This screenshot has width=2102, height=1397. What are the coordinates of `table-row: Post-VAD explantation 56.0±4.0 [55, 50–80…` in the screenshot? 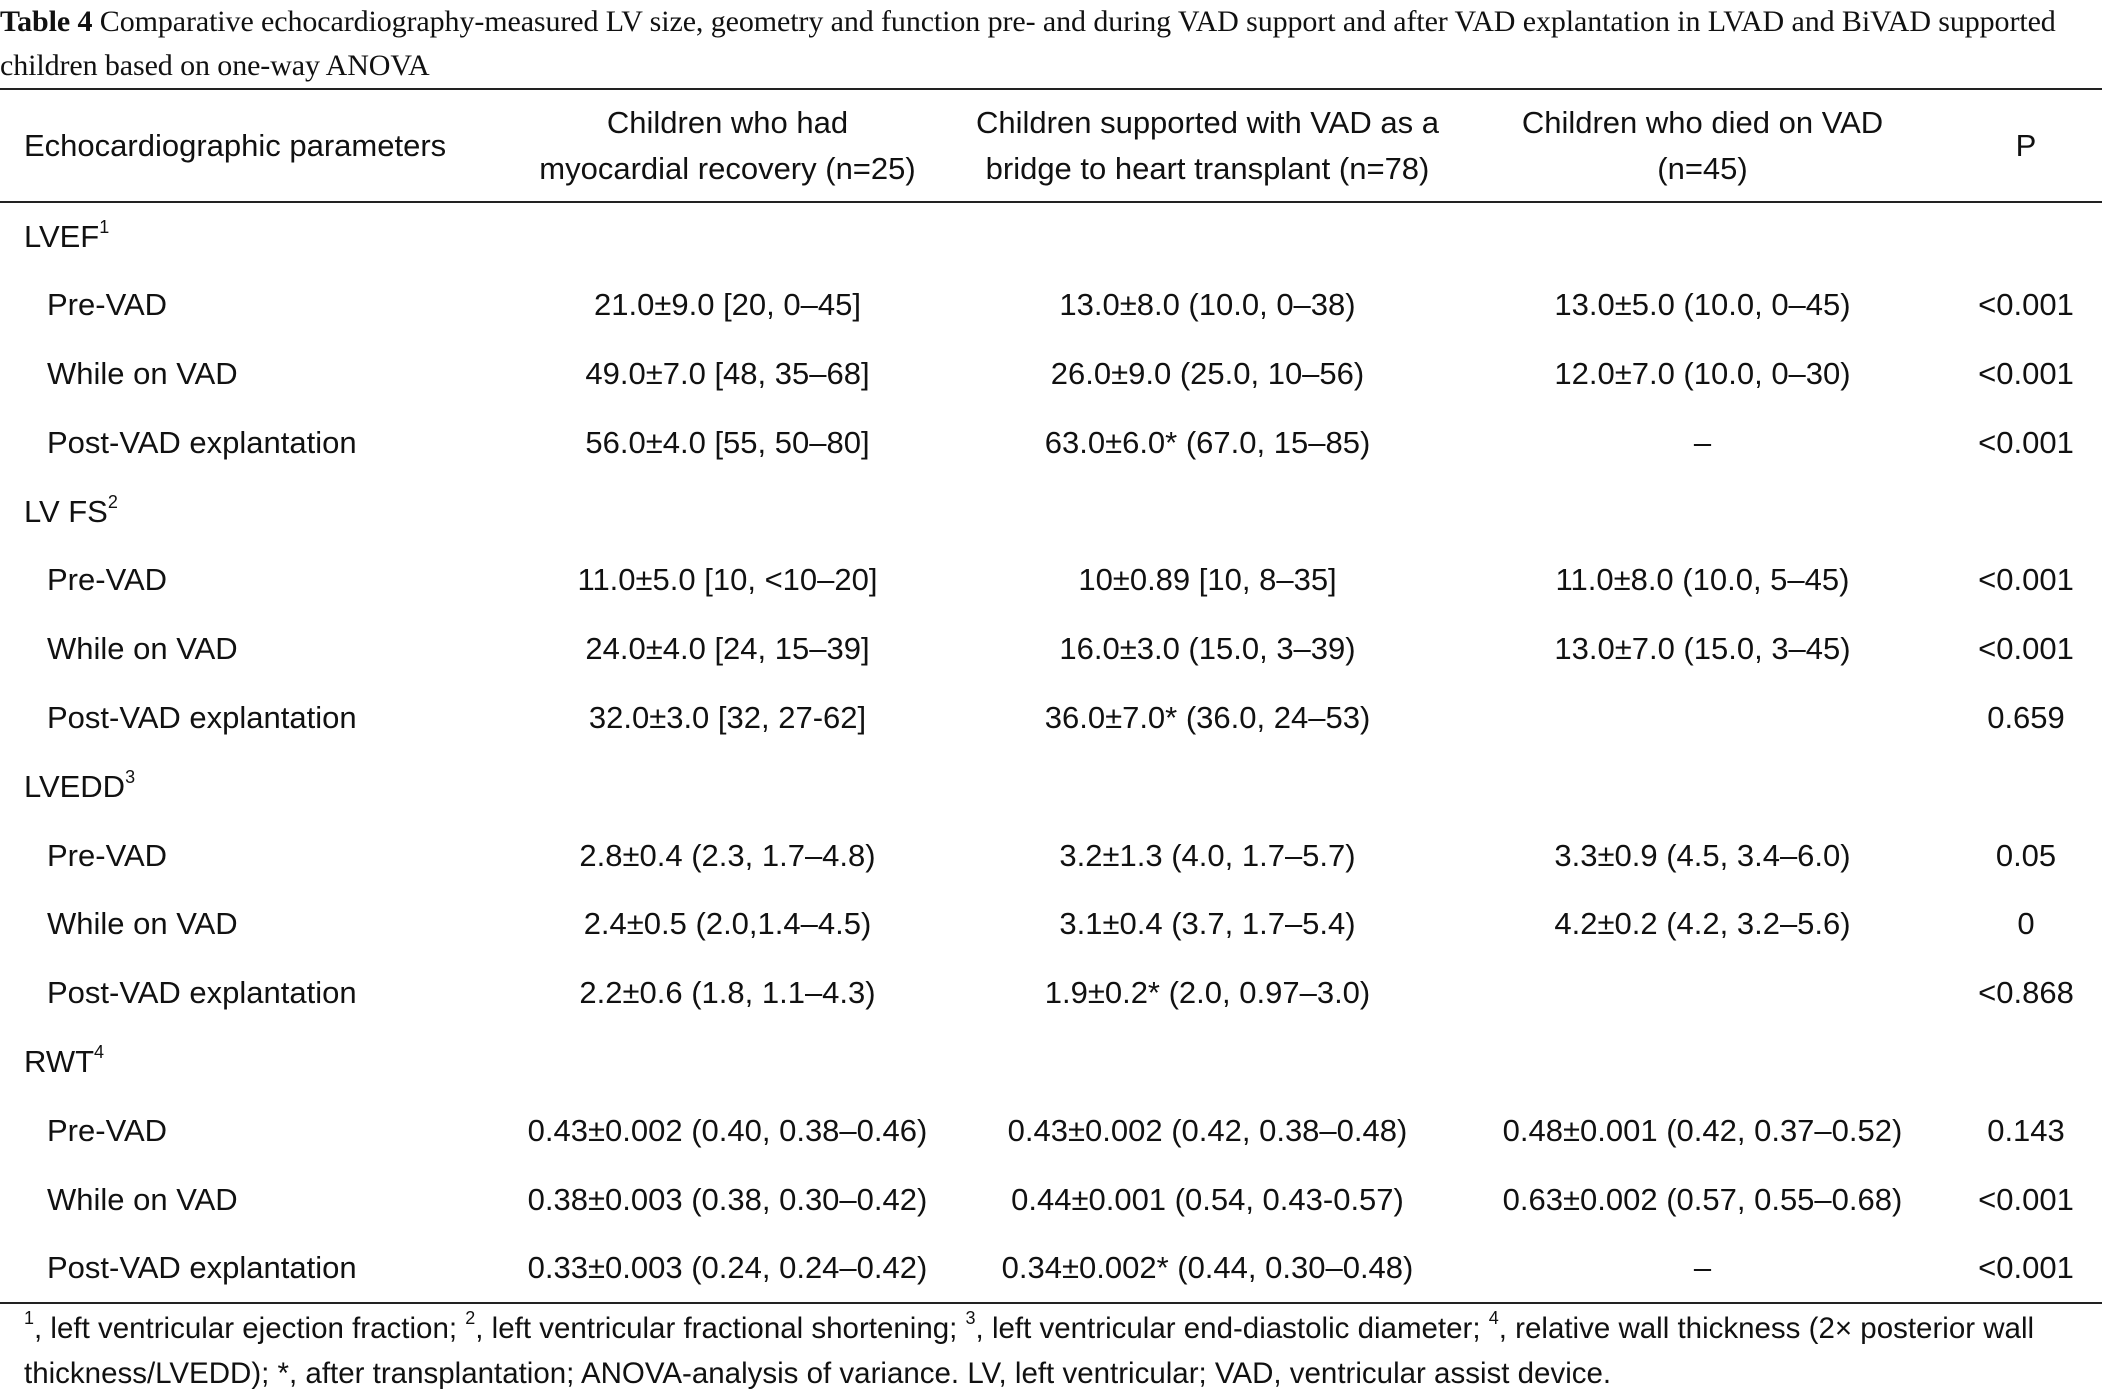 It's located at (1051, 442).